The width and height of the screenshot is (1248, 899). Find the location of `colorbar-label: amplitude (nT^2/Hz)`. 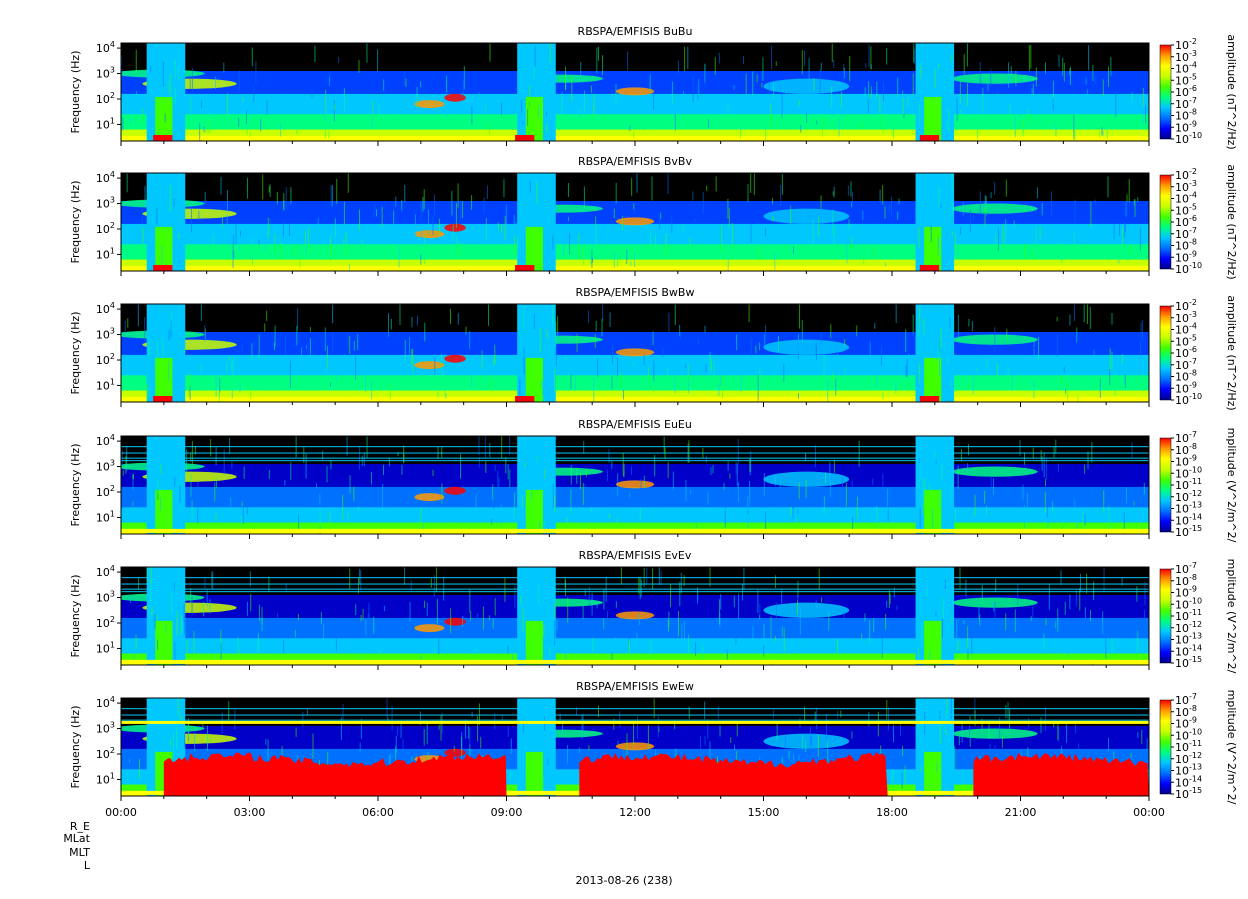

colorbar-label: amplitude (nT^2/Hz) is located at coordinates (1231, 352).